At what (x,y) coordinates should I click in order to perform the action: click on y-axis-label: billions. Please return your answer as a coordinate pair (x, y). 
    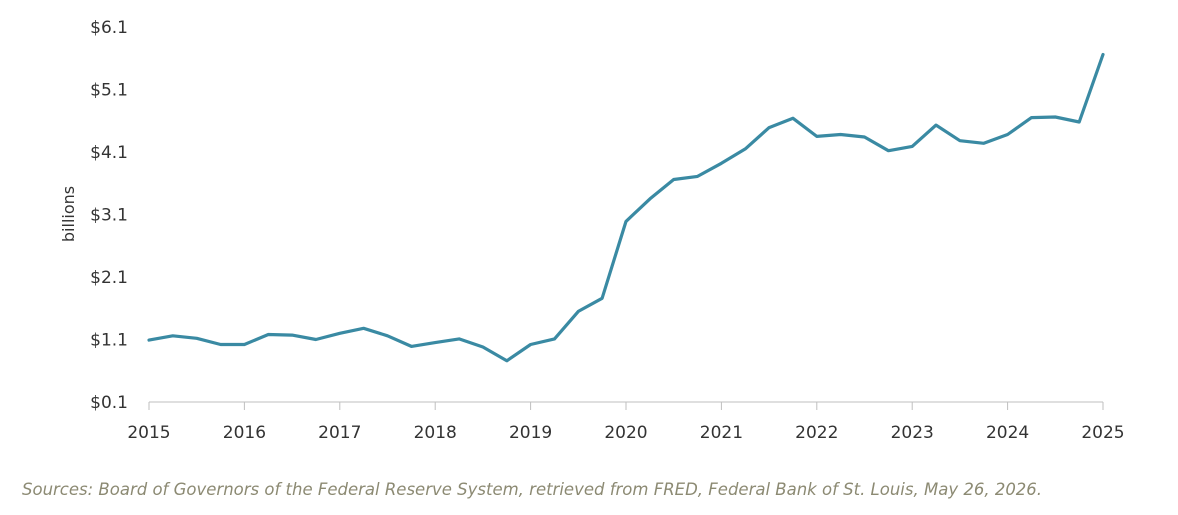
    Looking at the image, I should click on (68, 214).